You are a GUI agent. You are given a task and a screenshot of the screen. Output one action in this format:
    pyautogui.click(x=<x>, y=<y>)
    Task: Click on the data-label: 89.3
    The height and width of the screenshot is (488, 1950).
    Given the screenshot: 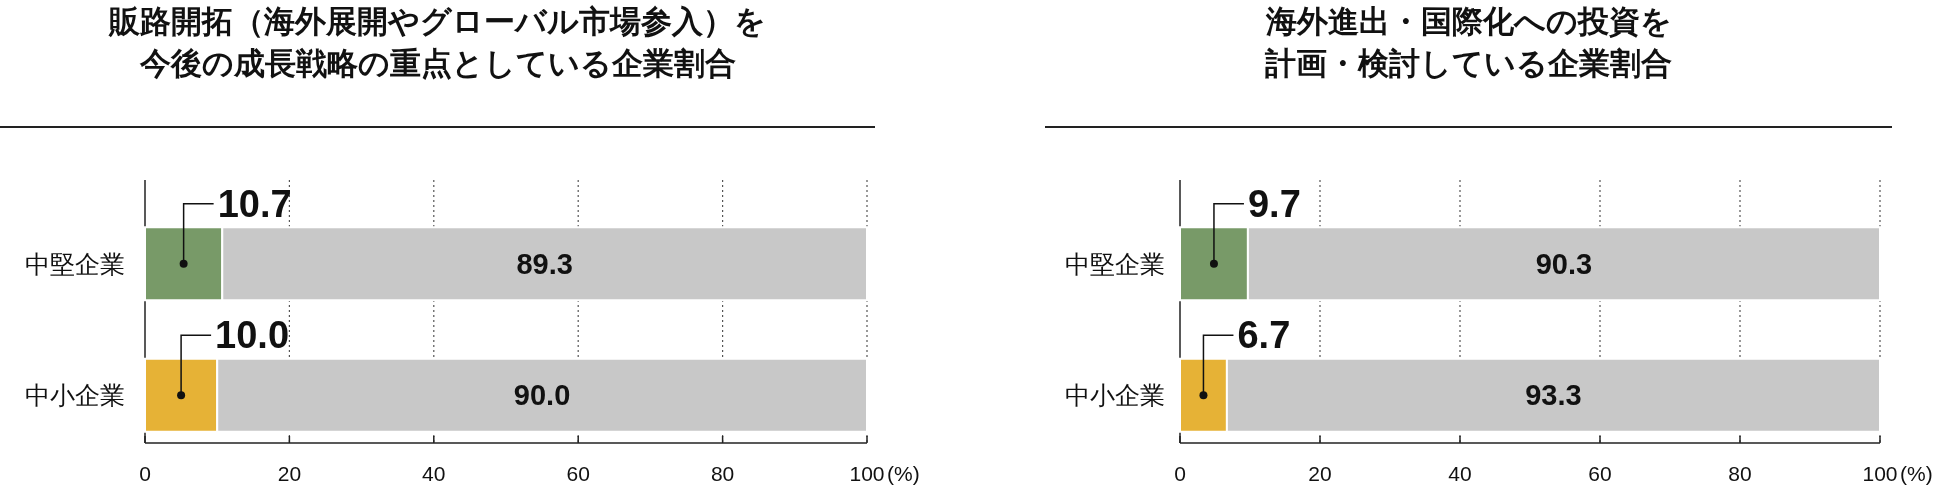 What is the action you would take?
    pyautogui.click(x=544, y=263)
    